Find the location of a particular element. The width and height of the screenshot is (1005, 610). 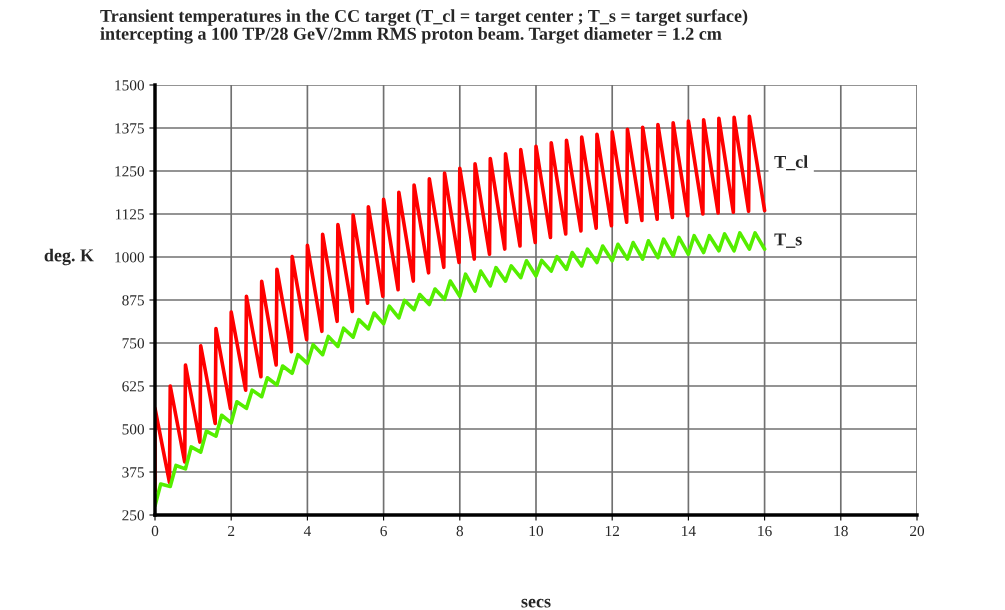

x-tick-label: 18 is located at coordinates (841, 531).